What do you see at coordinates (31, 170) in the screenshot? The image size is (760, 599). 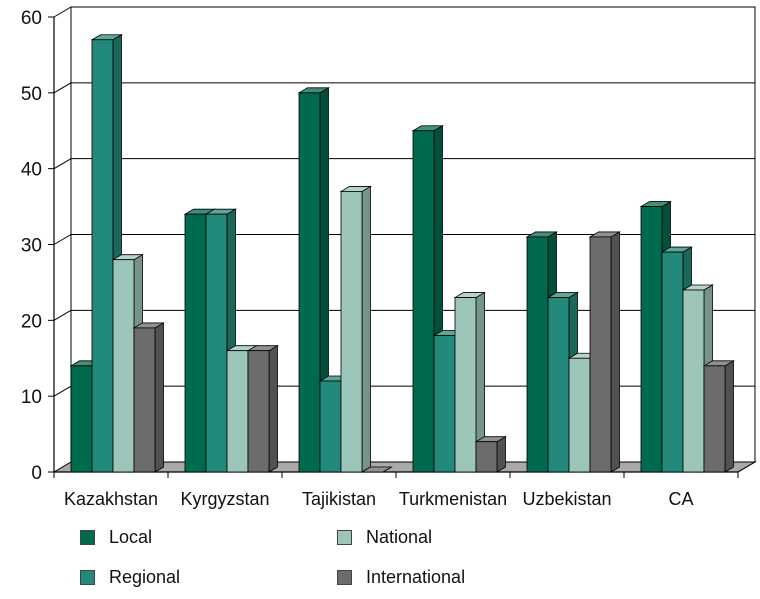 I see `y-tick-label: 40` at bounding box center [31, 170].